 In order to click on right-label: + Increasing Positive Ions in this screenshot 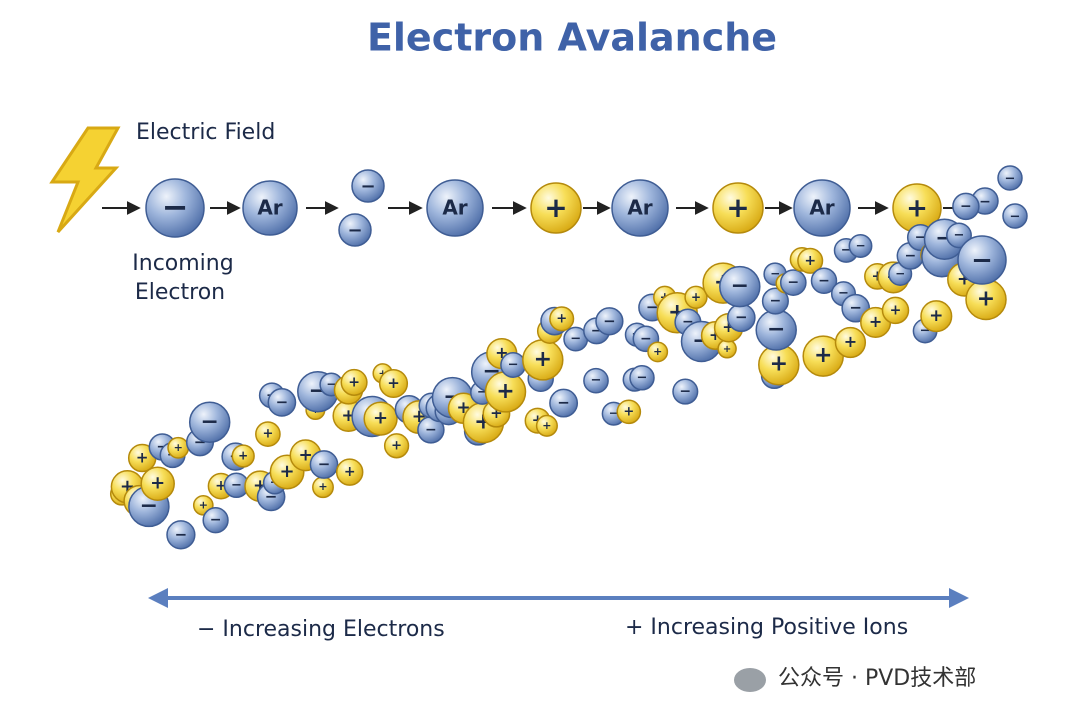, I will do `click(766, 627)`.